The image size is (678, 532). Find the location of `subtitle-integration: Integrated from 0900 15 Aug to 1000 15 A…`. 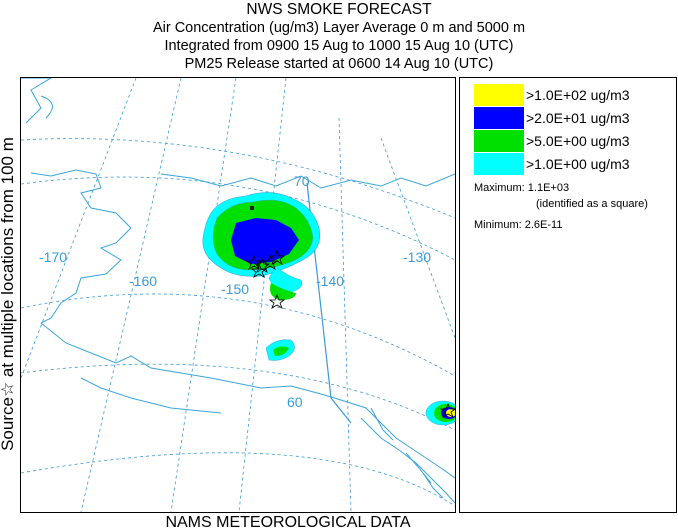

subtitle-integration: Integrated from 0900 15 Aug to 1000 15 A… is located at coordinates (339, 46).